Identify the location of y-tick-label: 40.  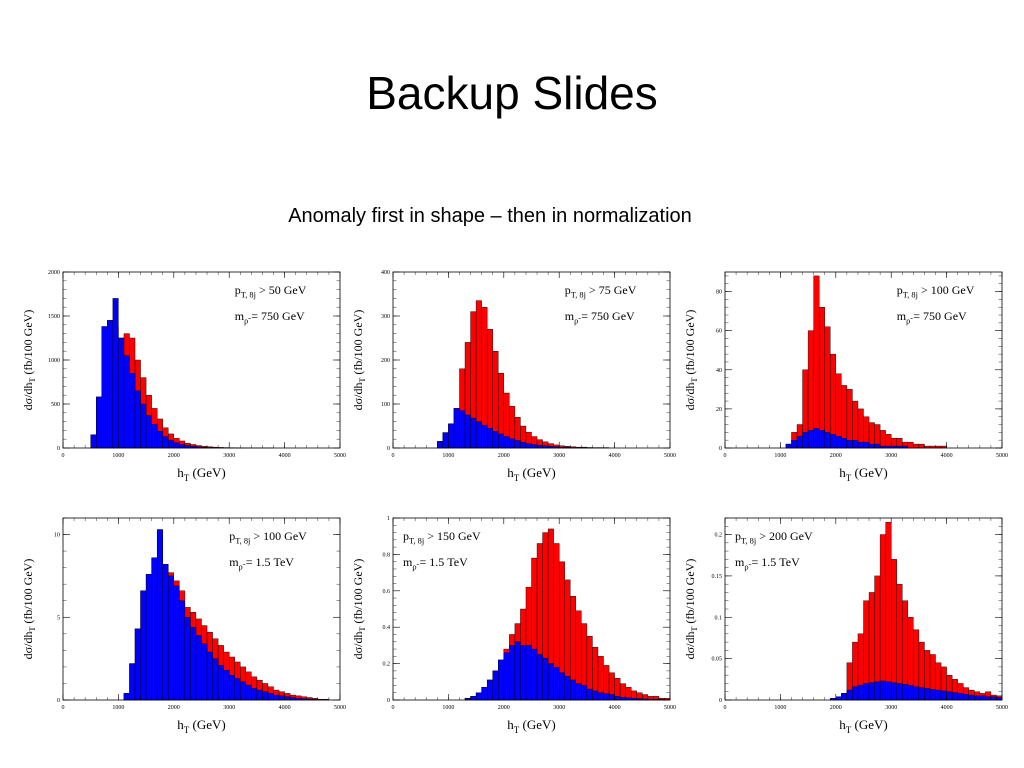
(719, 371).